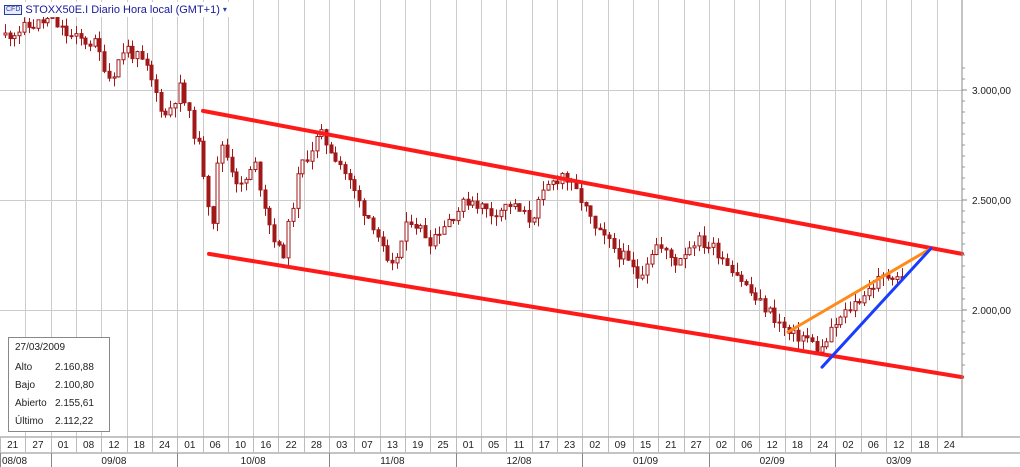 The width and height of the screenshot is (1020, 467). I want to click on x-day-label: 21, so click(13, 445).